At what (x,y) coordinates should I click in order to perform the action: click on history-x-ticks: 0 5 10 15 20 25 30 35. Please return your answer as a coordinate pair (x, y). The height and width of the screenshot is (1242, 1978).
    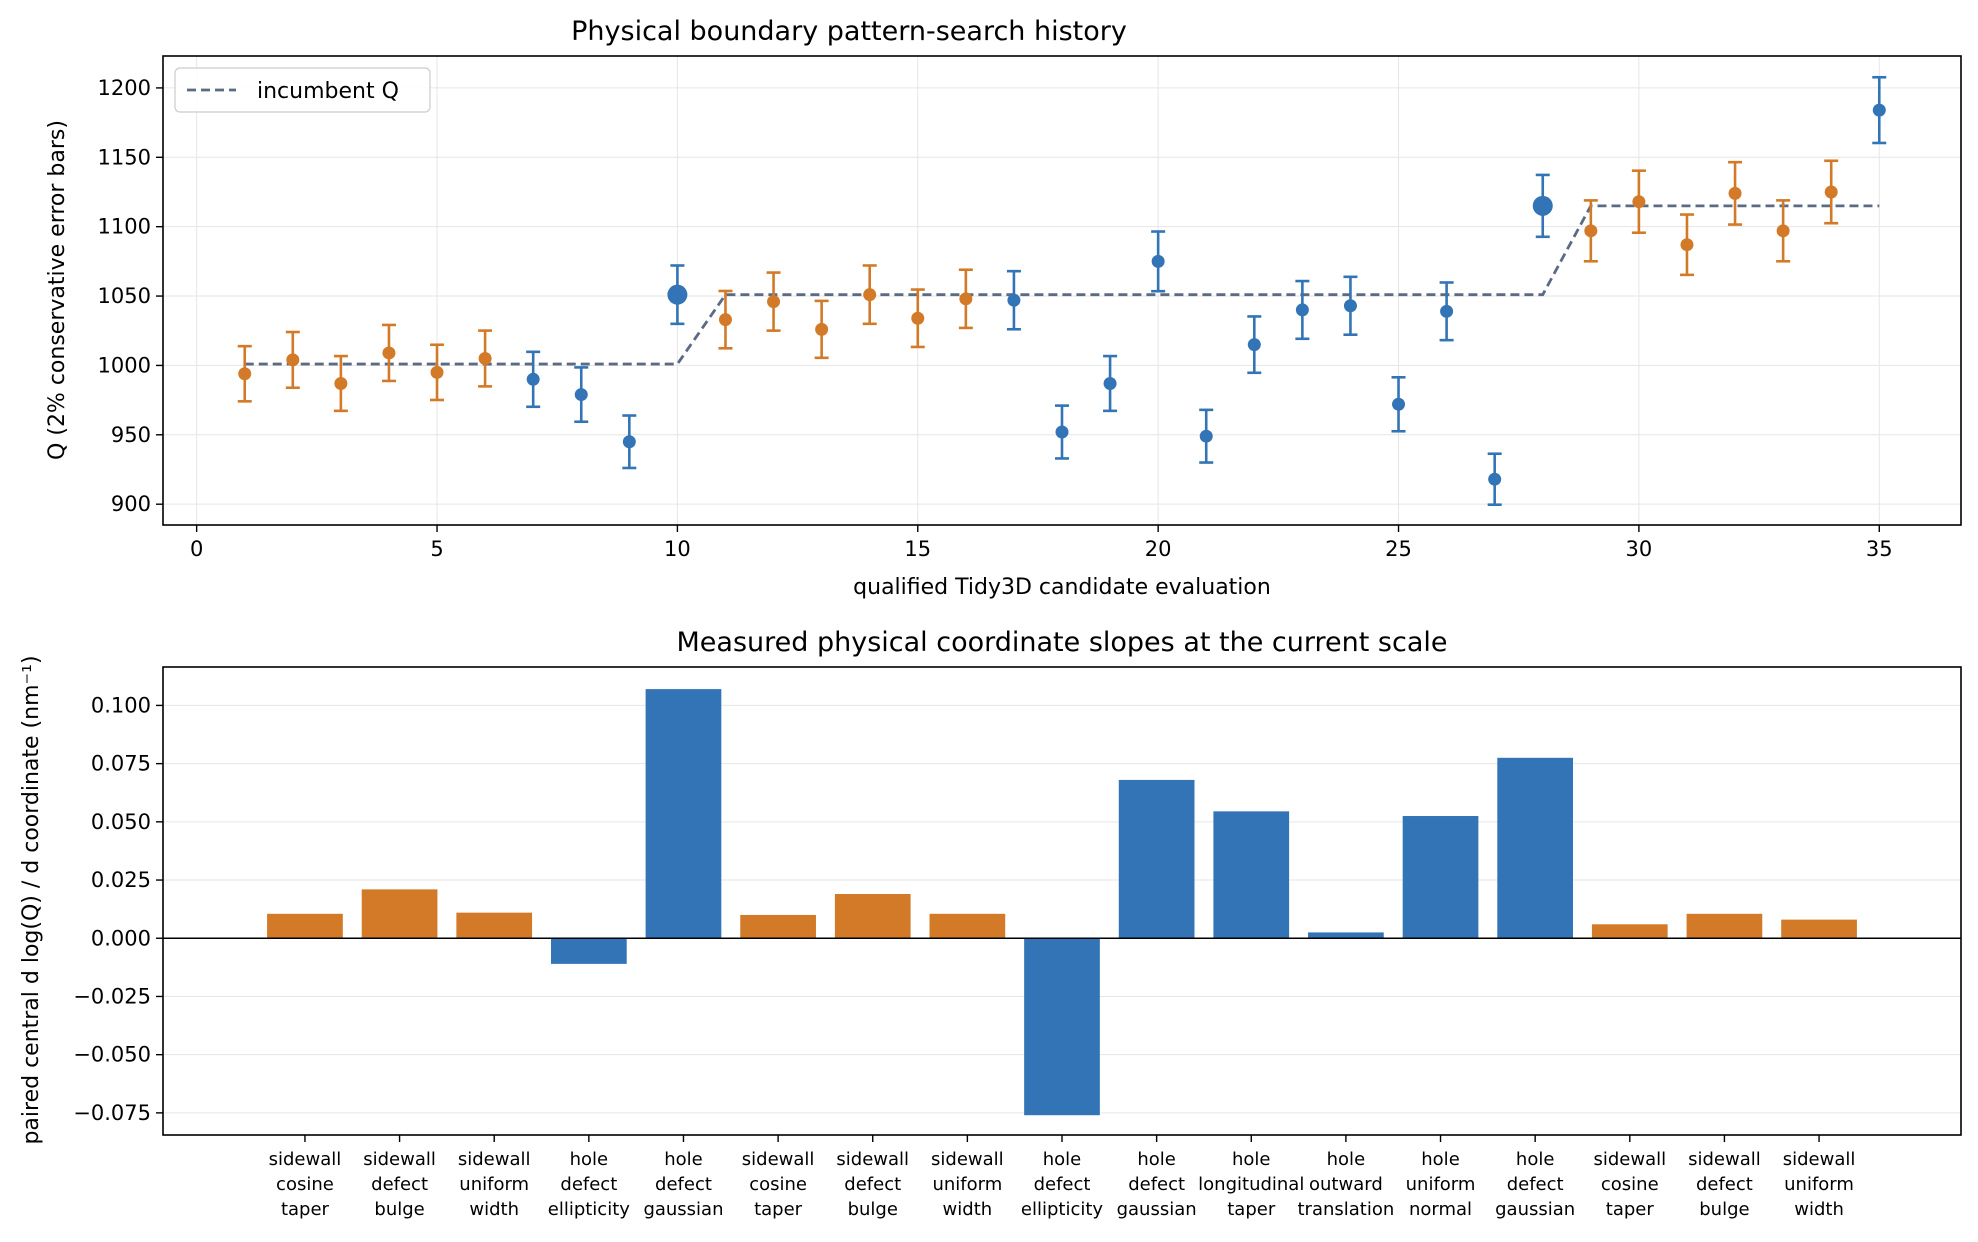
    Looking at the image, I should click on (1041, 543).